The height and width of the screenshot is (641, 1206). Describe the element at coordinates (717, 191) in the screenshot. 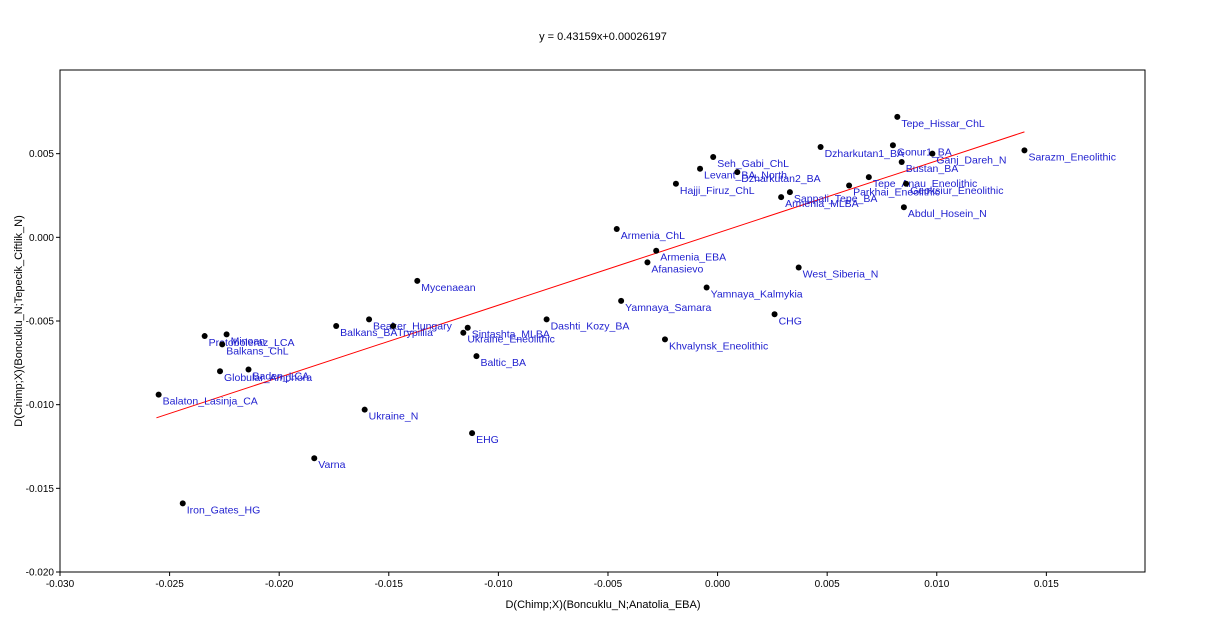

I see `point-label: Hajji_Firuz_ChL` at that location.